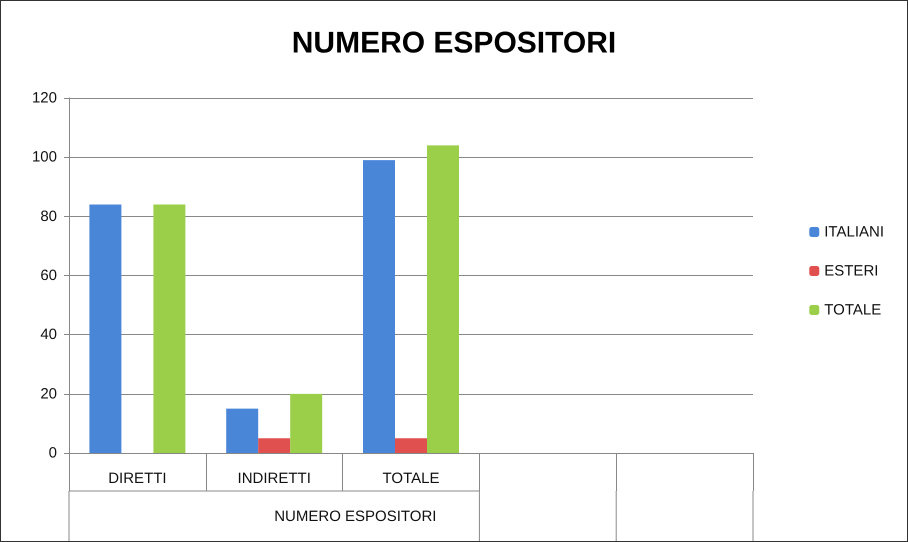 The image size is (908, 542). Describe the element at coordinates (355, 516) in the screenshot. I see `x-axis-title: NUMERO ESPOSITORI` at that location.